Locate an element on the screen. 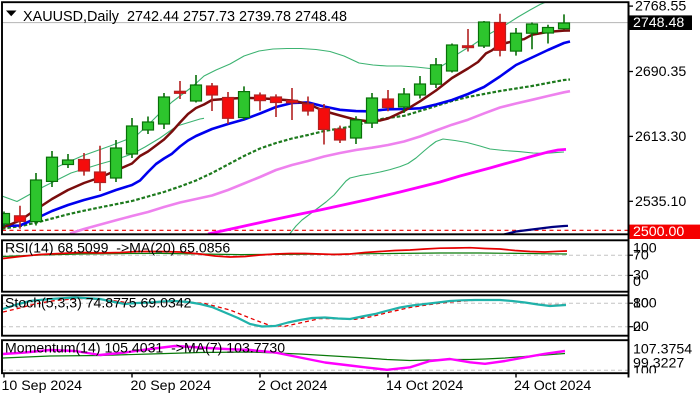  svg-text: 2535.10 is located at coordinates (660, 202).